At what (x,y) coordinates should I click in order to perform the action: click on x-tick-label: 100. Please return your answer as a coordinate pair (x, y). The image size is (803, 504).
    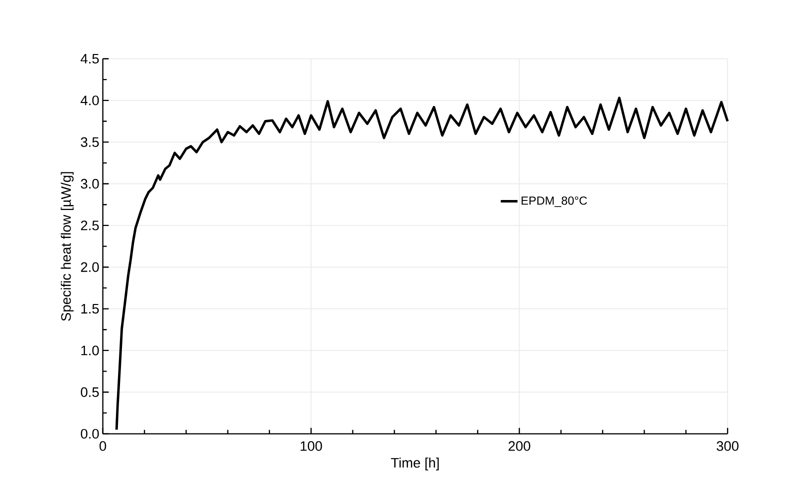
    Looking at the image, I should click on (311, 446).